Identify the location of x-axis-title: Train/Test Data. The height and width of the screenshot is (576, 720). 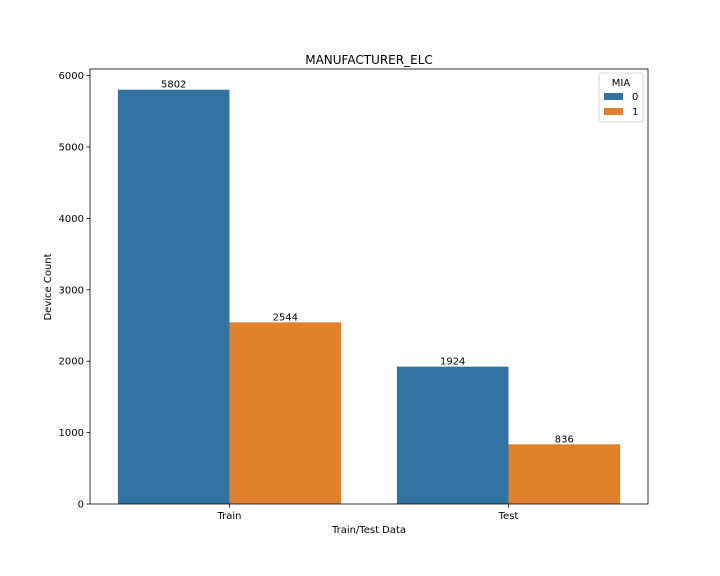
(368, 530).